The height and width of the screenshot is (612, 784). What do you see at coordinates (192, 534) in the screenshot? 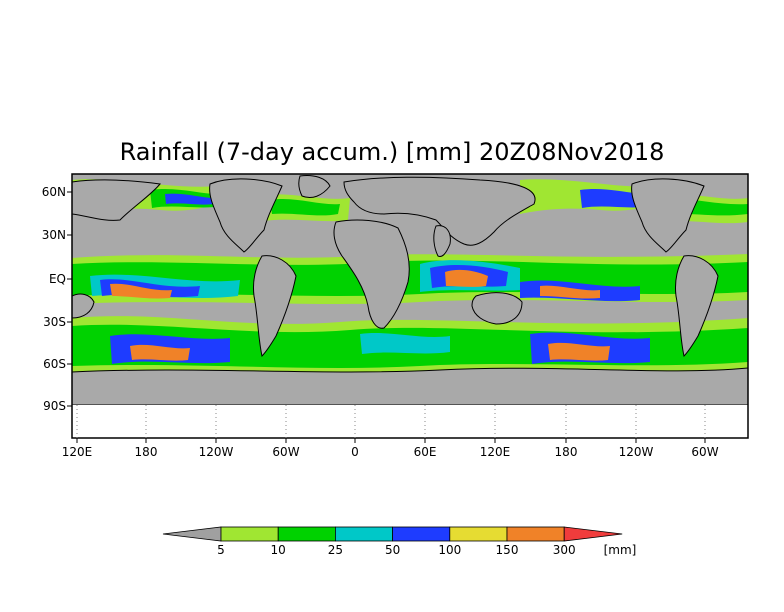
I see `colorbar-min-arrow` at bounding box center [192, 534].